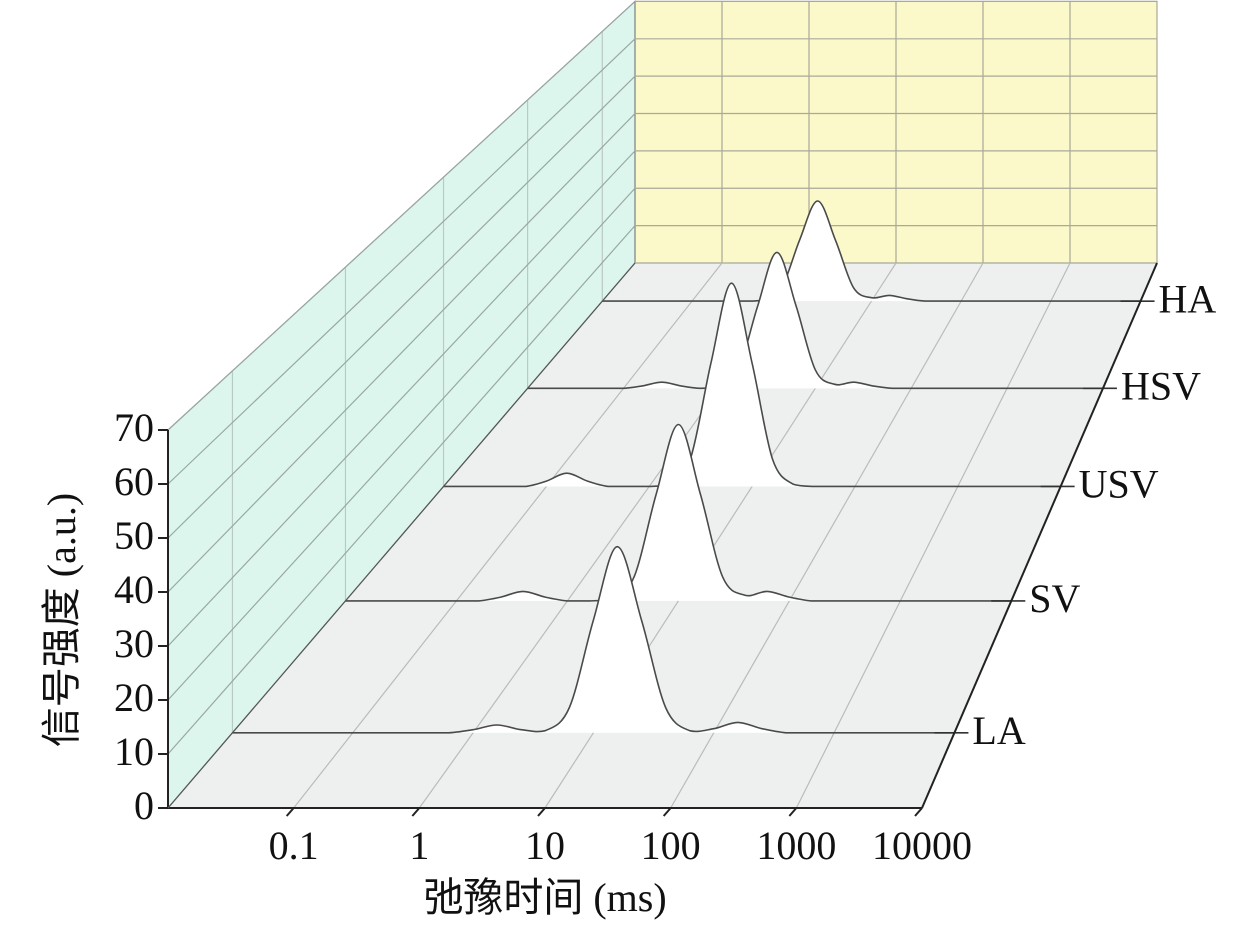 This screenshot has height=930, width=1260. I want to click on y-tick-label: 70, so click(134, 427).